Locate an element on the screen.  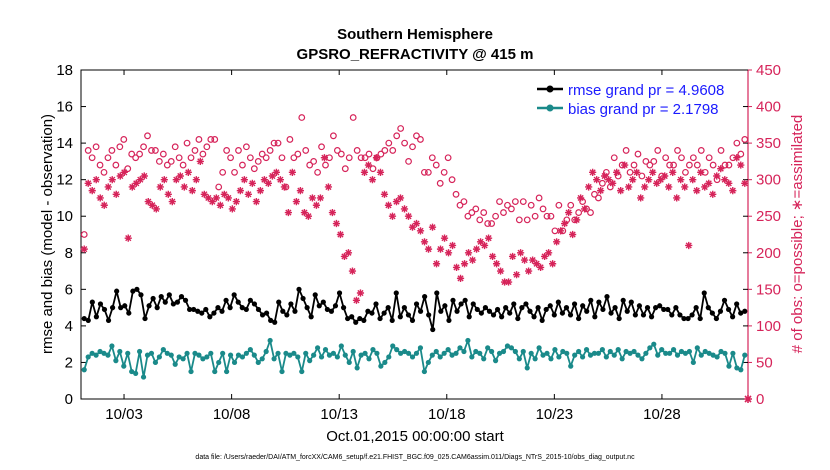
y2-tick-label: 100 is located at coordinates (768, 326).